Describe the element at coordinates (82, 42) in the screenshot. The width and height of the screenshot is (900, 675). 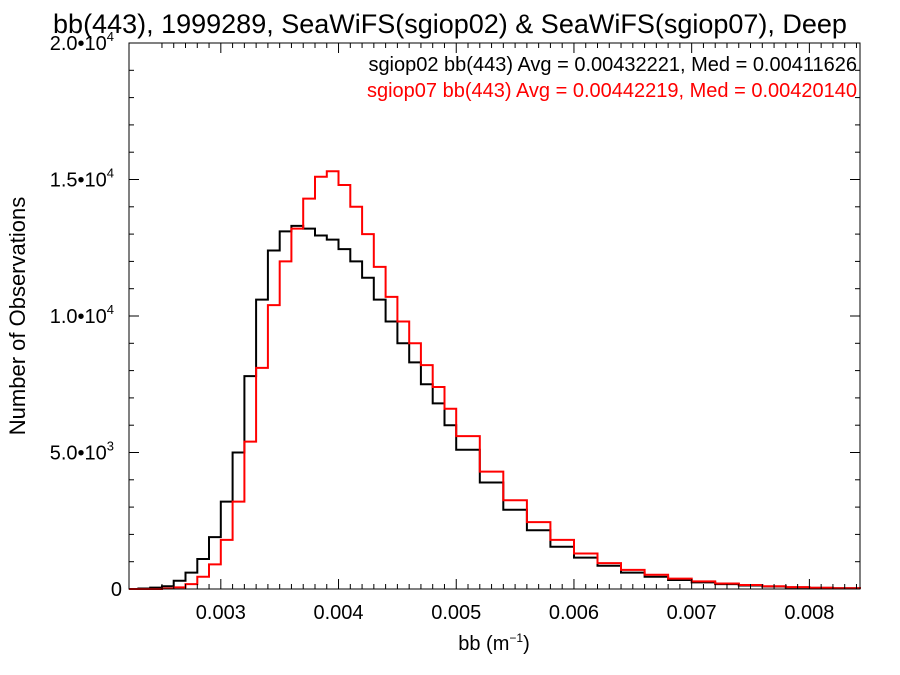
I see `y-tick-label: 2.0•104` at that location.